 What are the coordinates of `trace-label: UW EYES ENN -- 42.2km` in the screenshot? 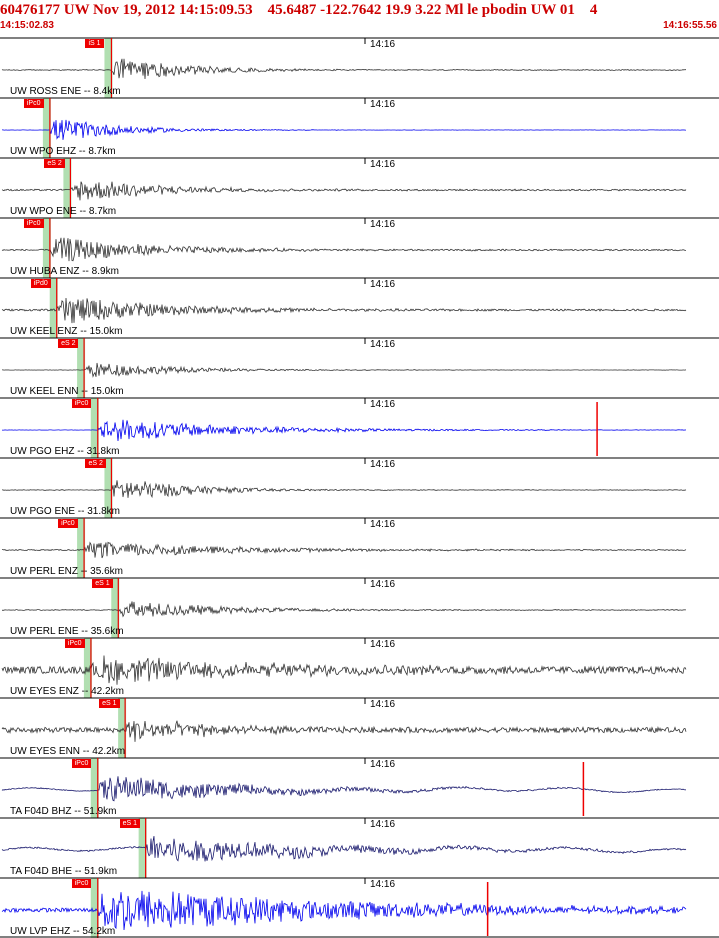 It's located at (68, 751).